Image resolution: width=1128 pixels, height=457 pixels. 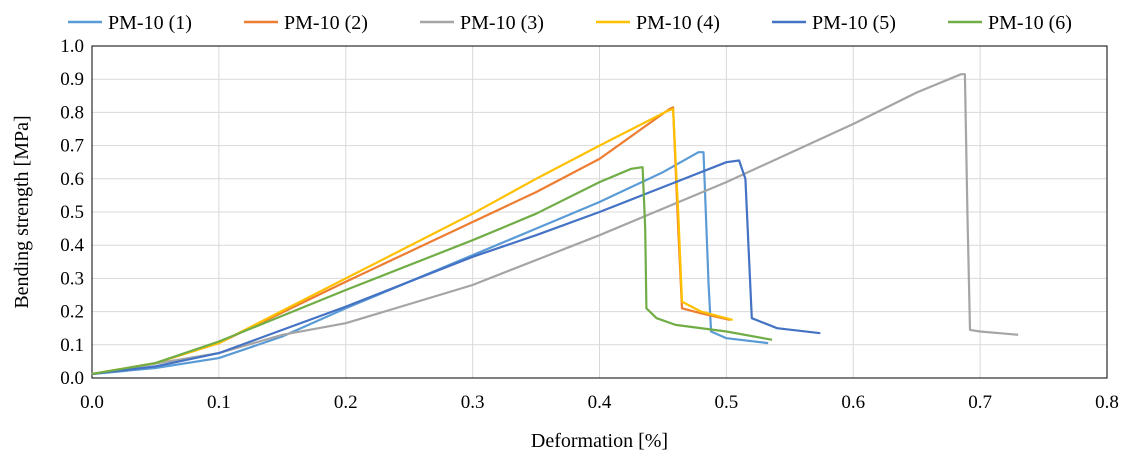 I want to click on legend-label: PM-10 (6), so click(x=1030, y=23).